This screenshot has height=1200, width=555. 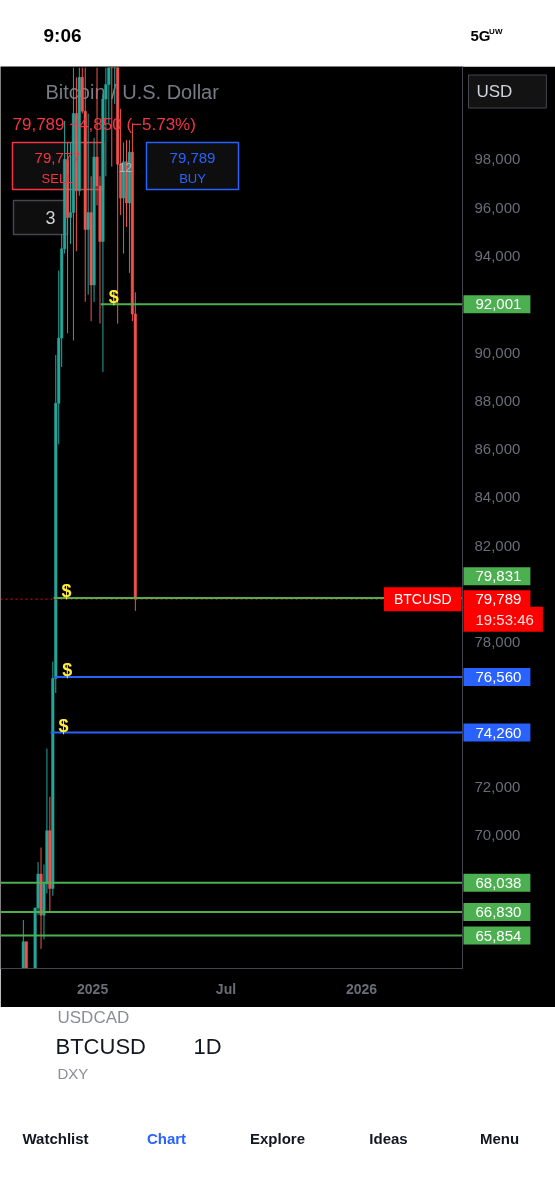 I want to click on y-tick-label: 78,000, so click(x=497, y=642).